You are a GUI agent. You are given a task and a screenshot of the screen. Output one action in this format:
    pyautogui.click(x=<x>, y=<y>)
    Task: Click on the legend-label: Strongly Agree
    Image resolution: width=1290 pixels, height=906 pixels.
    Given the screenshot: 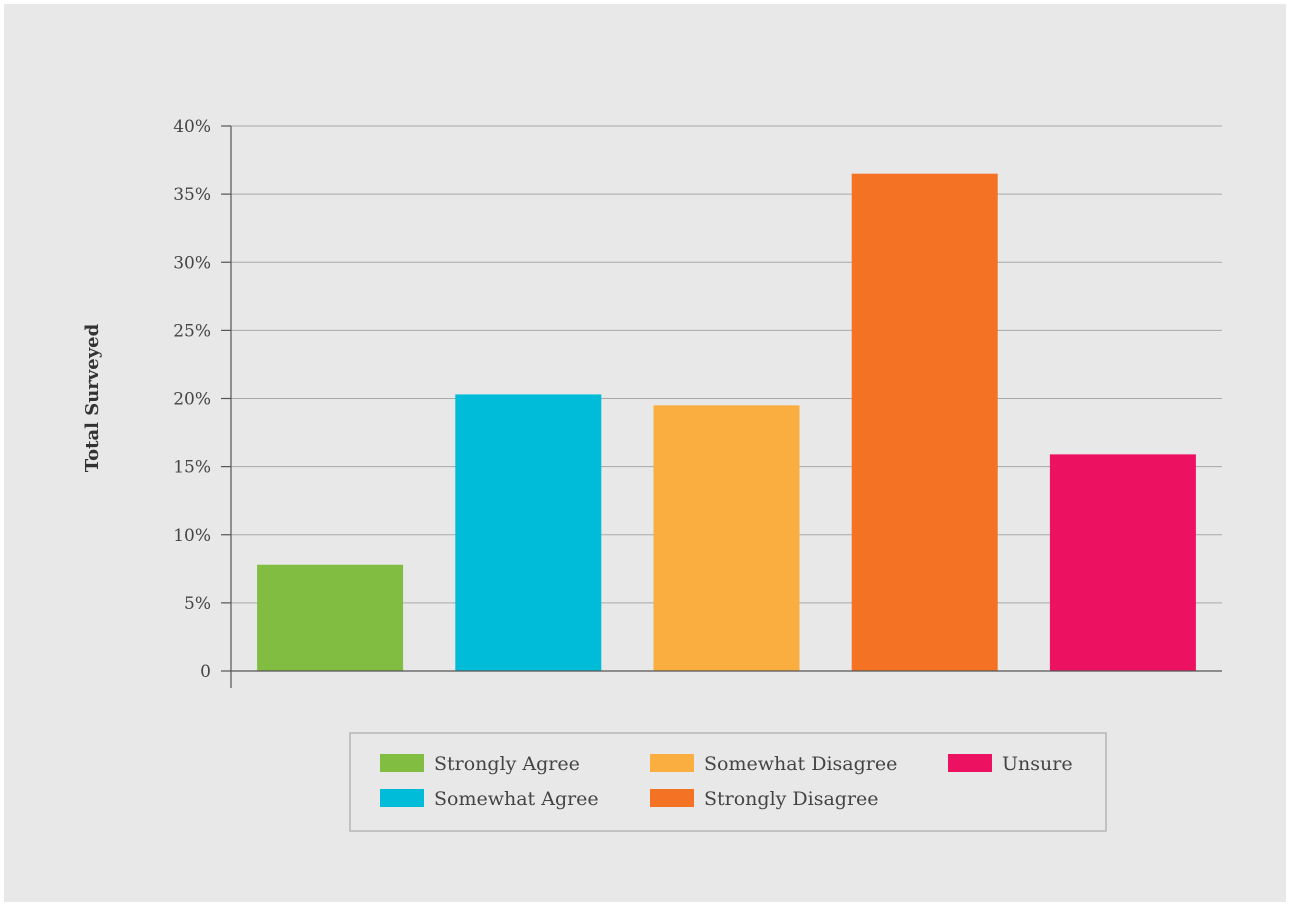 What is the action you would take?
    pyautogui.click(x=507, y=764)
    